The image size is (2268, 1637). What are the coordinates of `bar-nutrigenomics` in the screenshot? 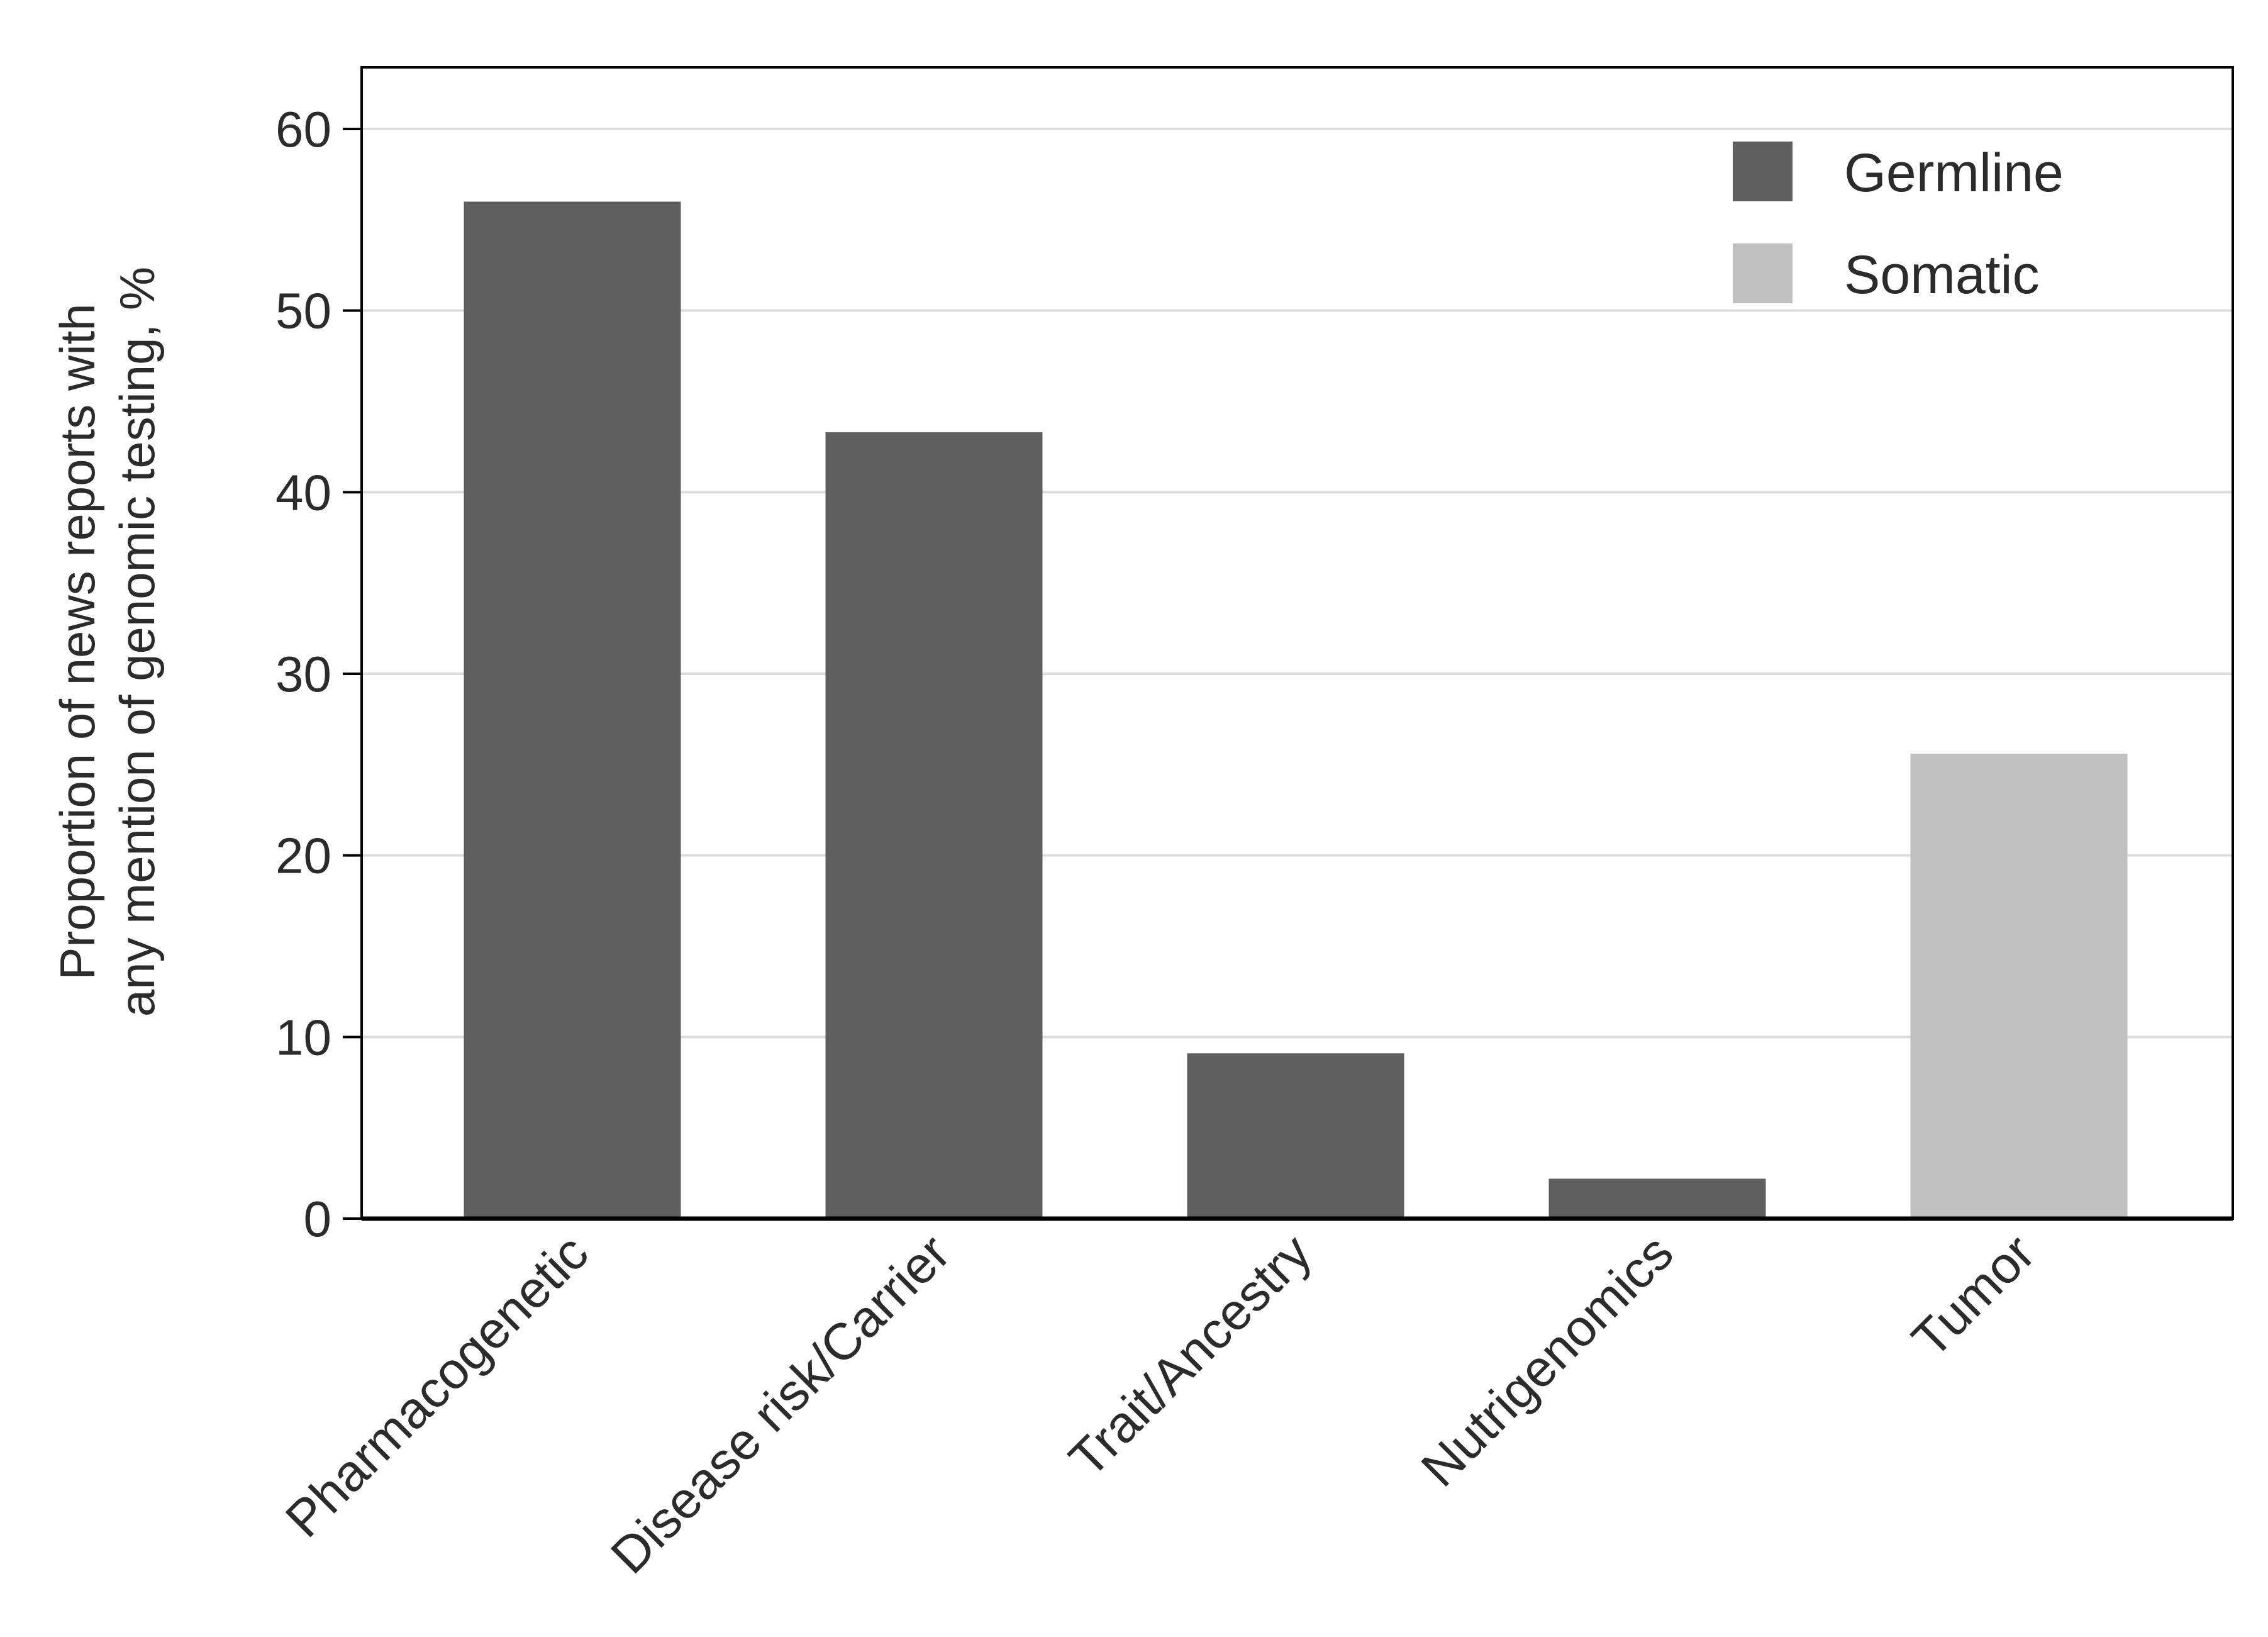 It's located at (1657, 1198).